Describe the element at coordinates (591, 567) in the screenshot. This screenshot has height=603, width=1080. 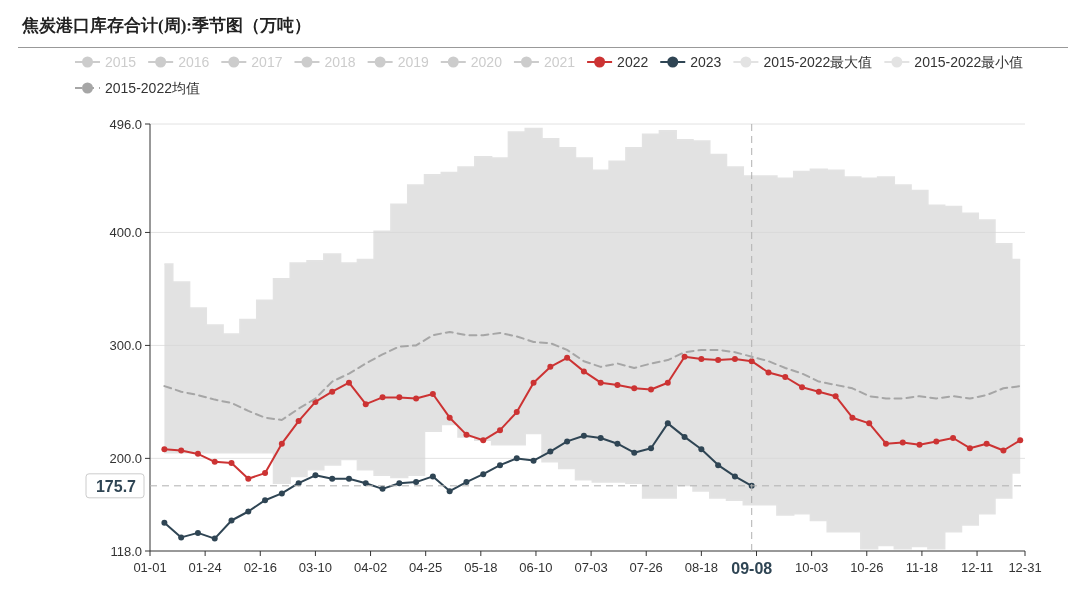
I see `x-tick-label: 07-03` at that location.